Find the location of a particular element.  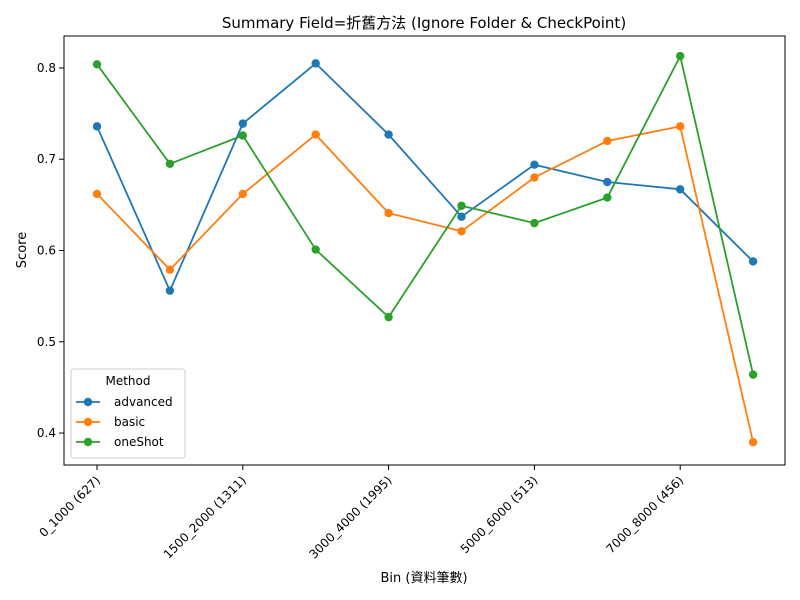

legend-box is located at coordinates (128, 413).